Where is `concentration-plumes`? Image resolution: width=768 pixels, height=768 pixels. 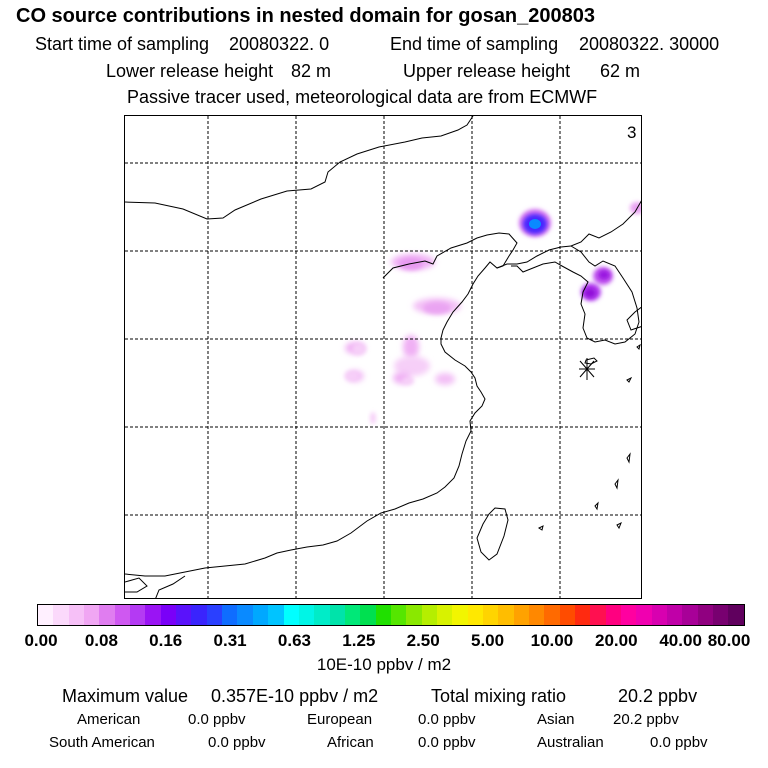 concentration-plumes is located at coordinates (493, 313).